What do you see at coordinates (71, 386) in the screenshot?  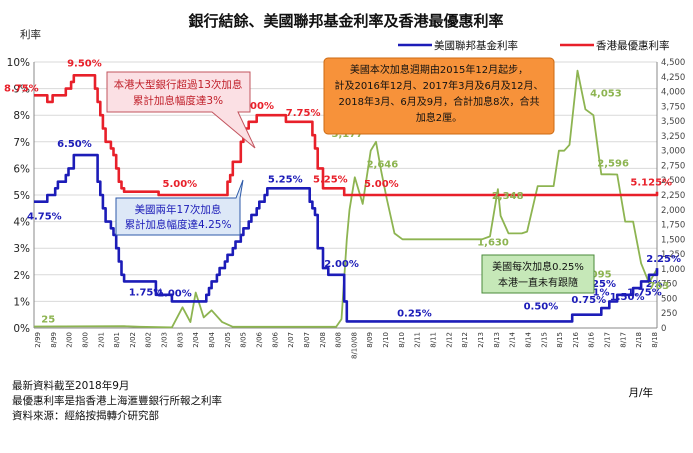 I see `footer-latest: 最新資料截至2018年9月` at bounding box center [71, 386].